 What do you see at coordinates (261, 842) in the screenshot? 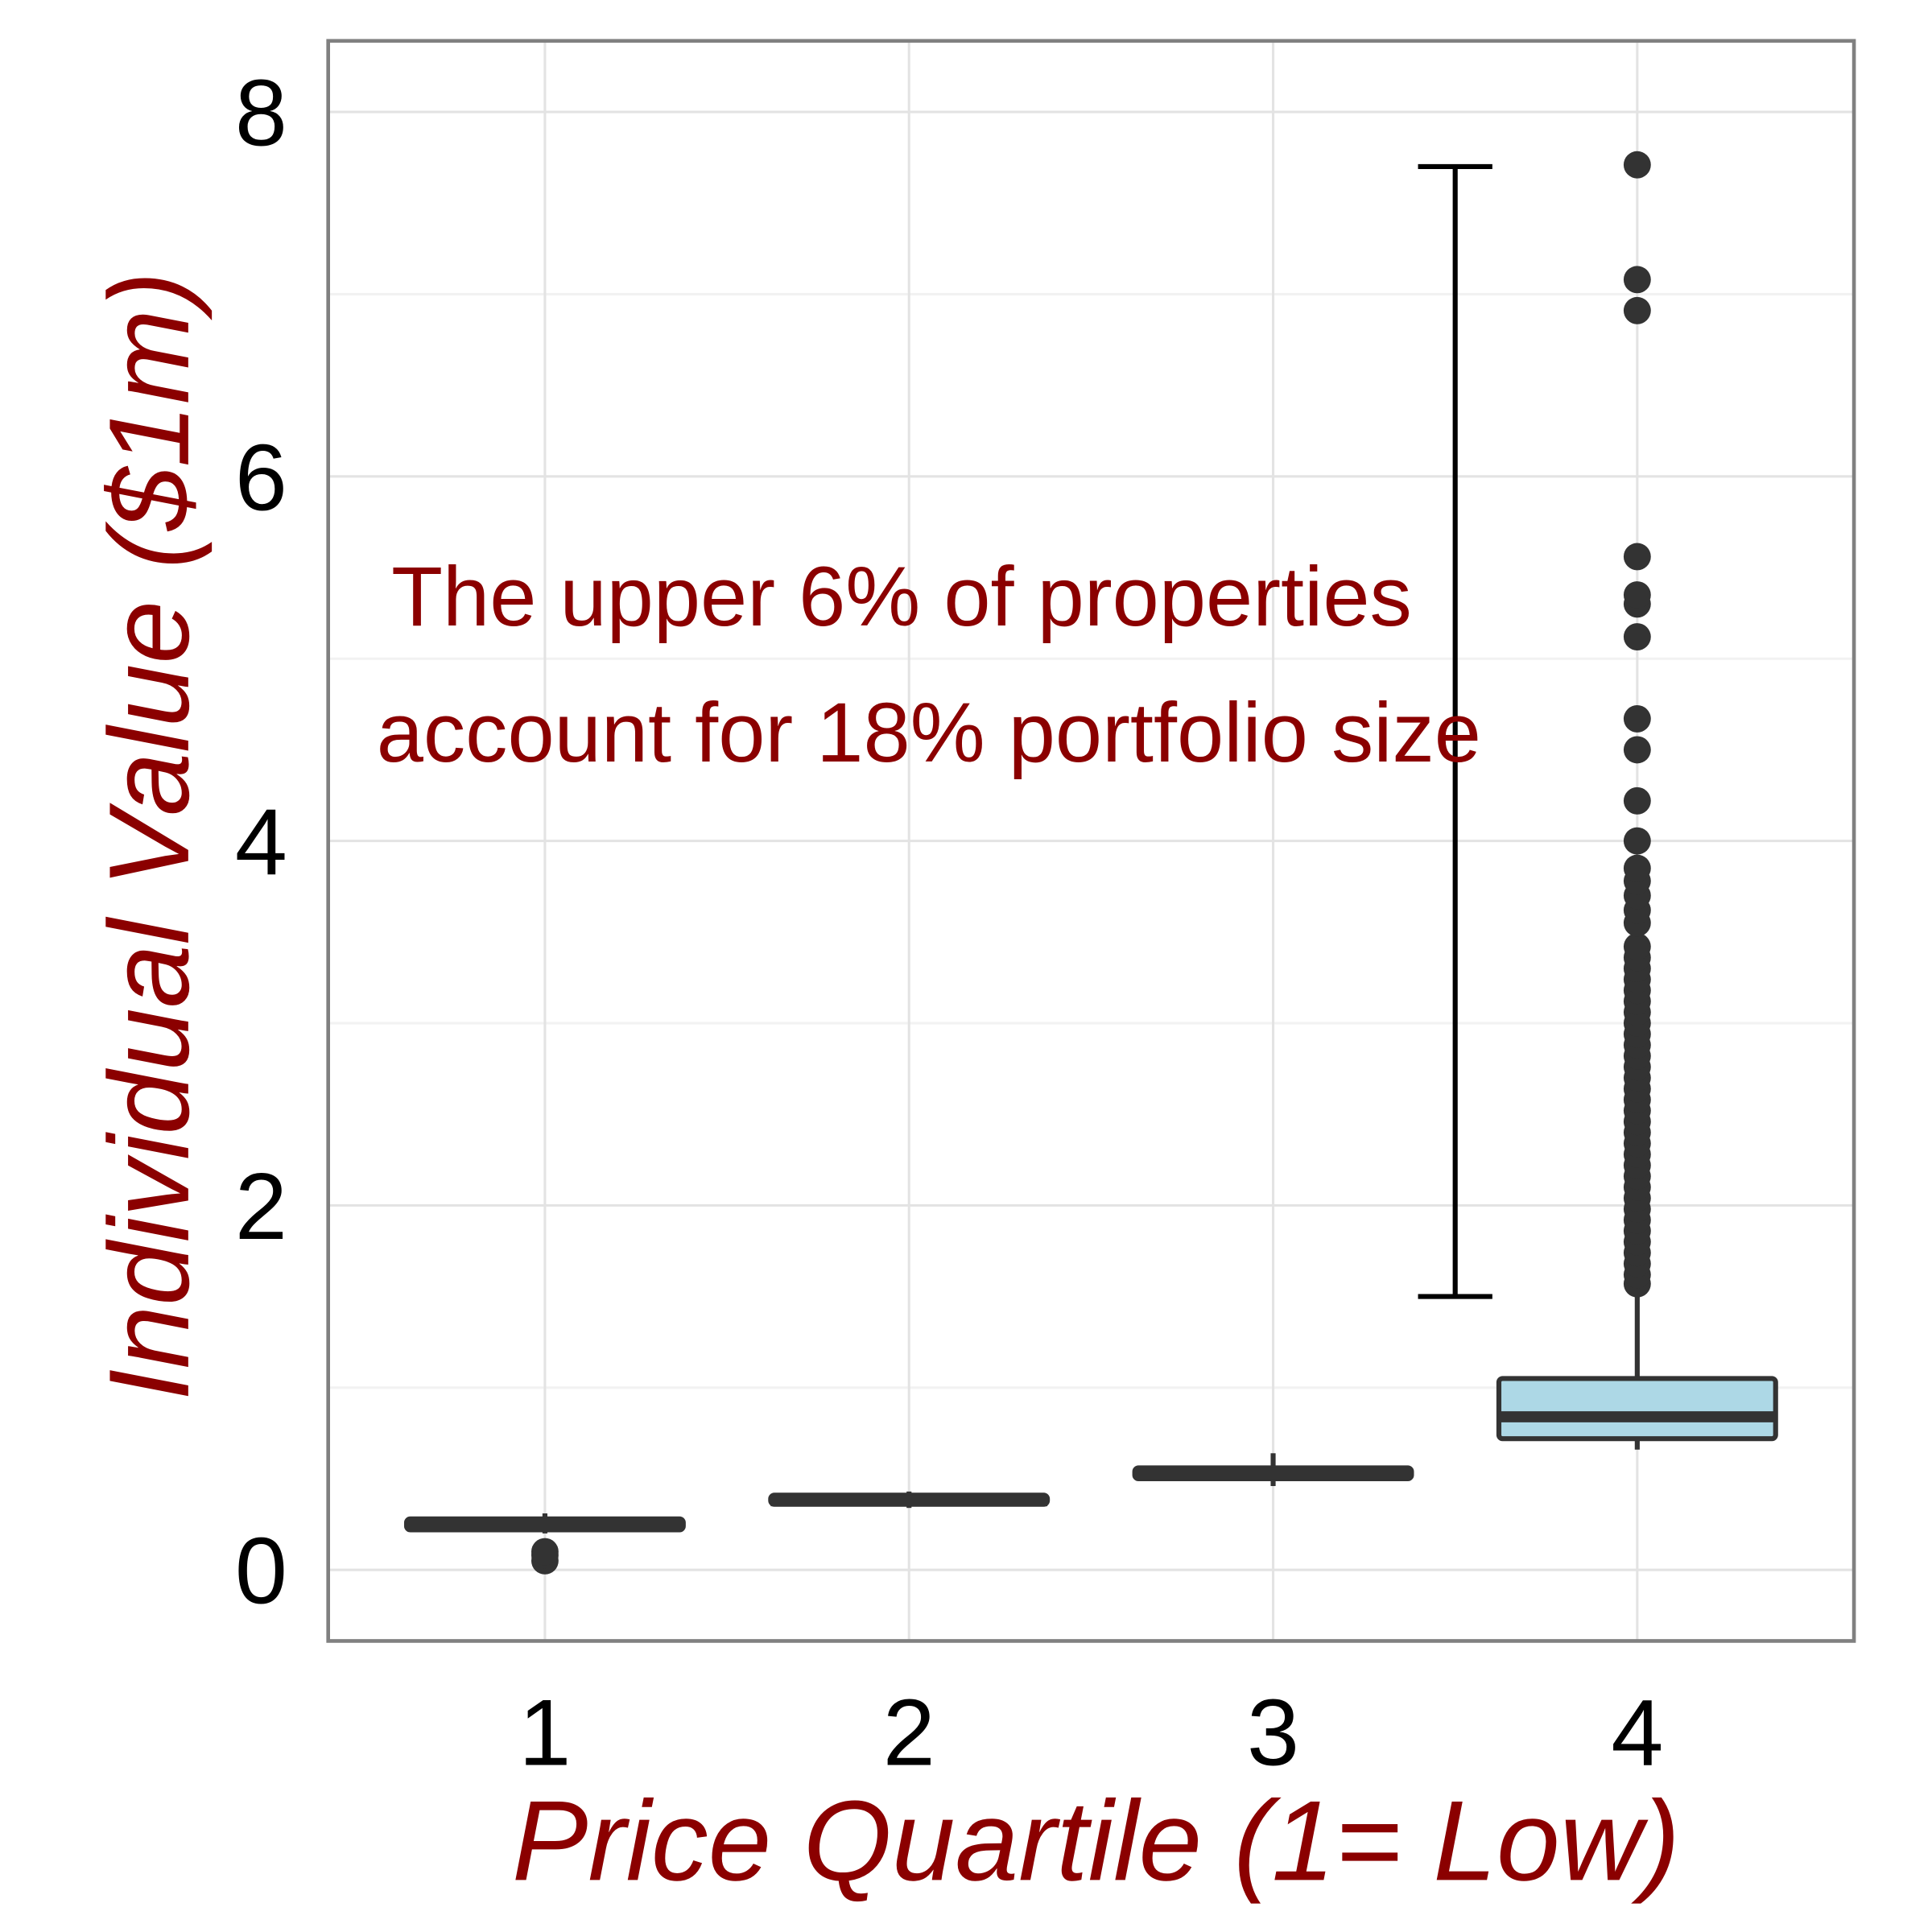
I see `y-tick-label: 4` at bounding box center [261, 842].